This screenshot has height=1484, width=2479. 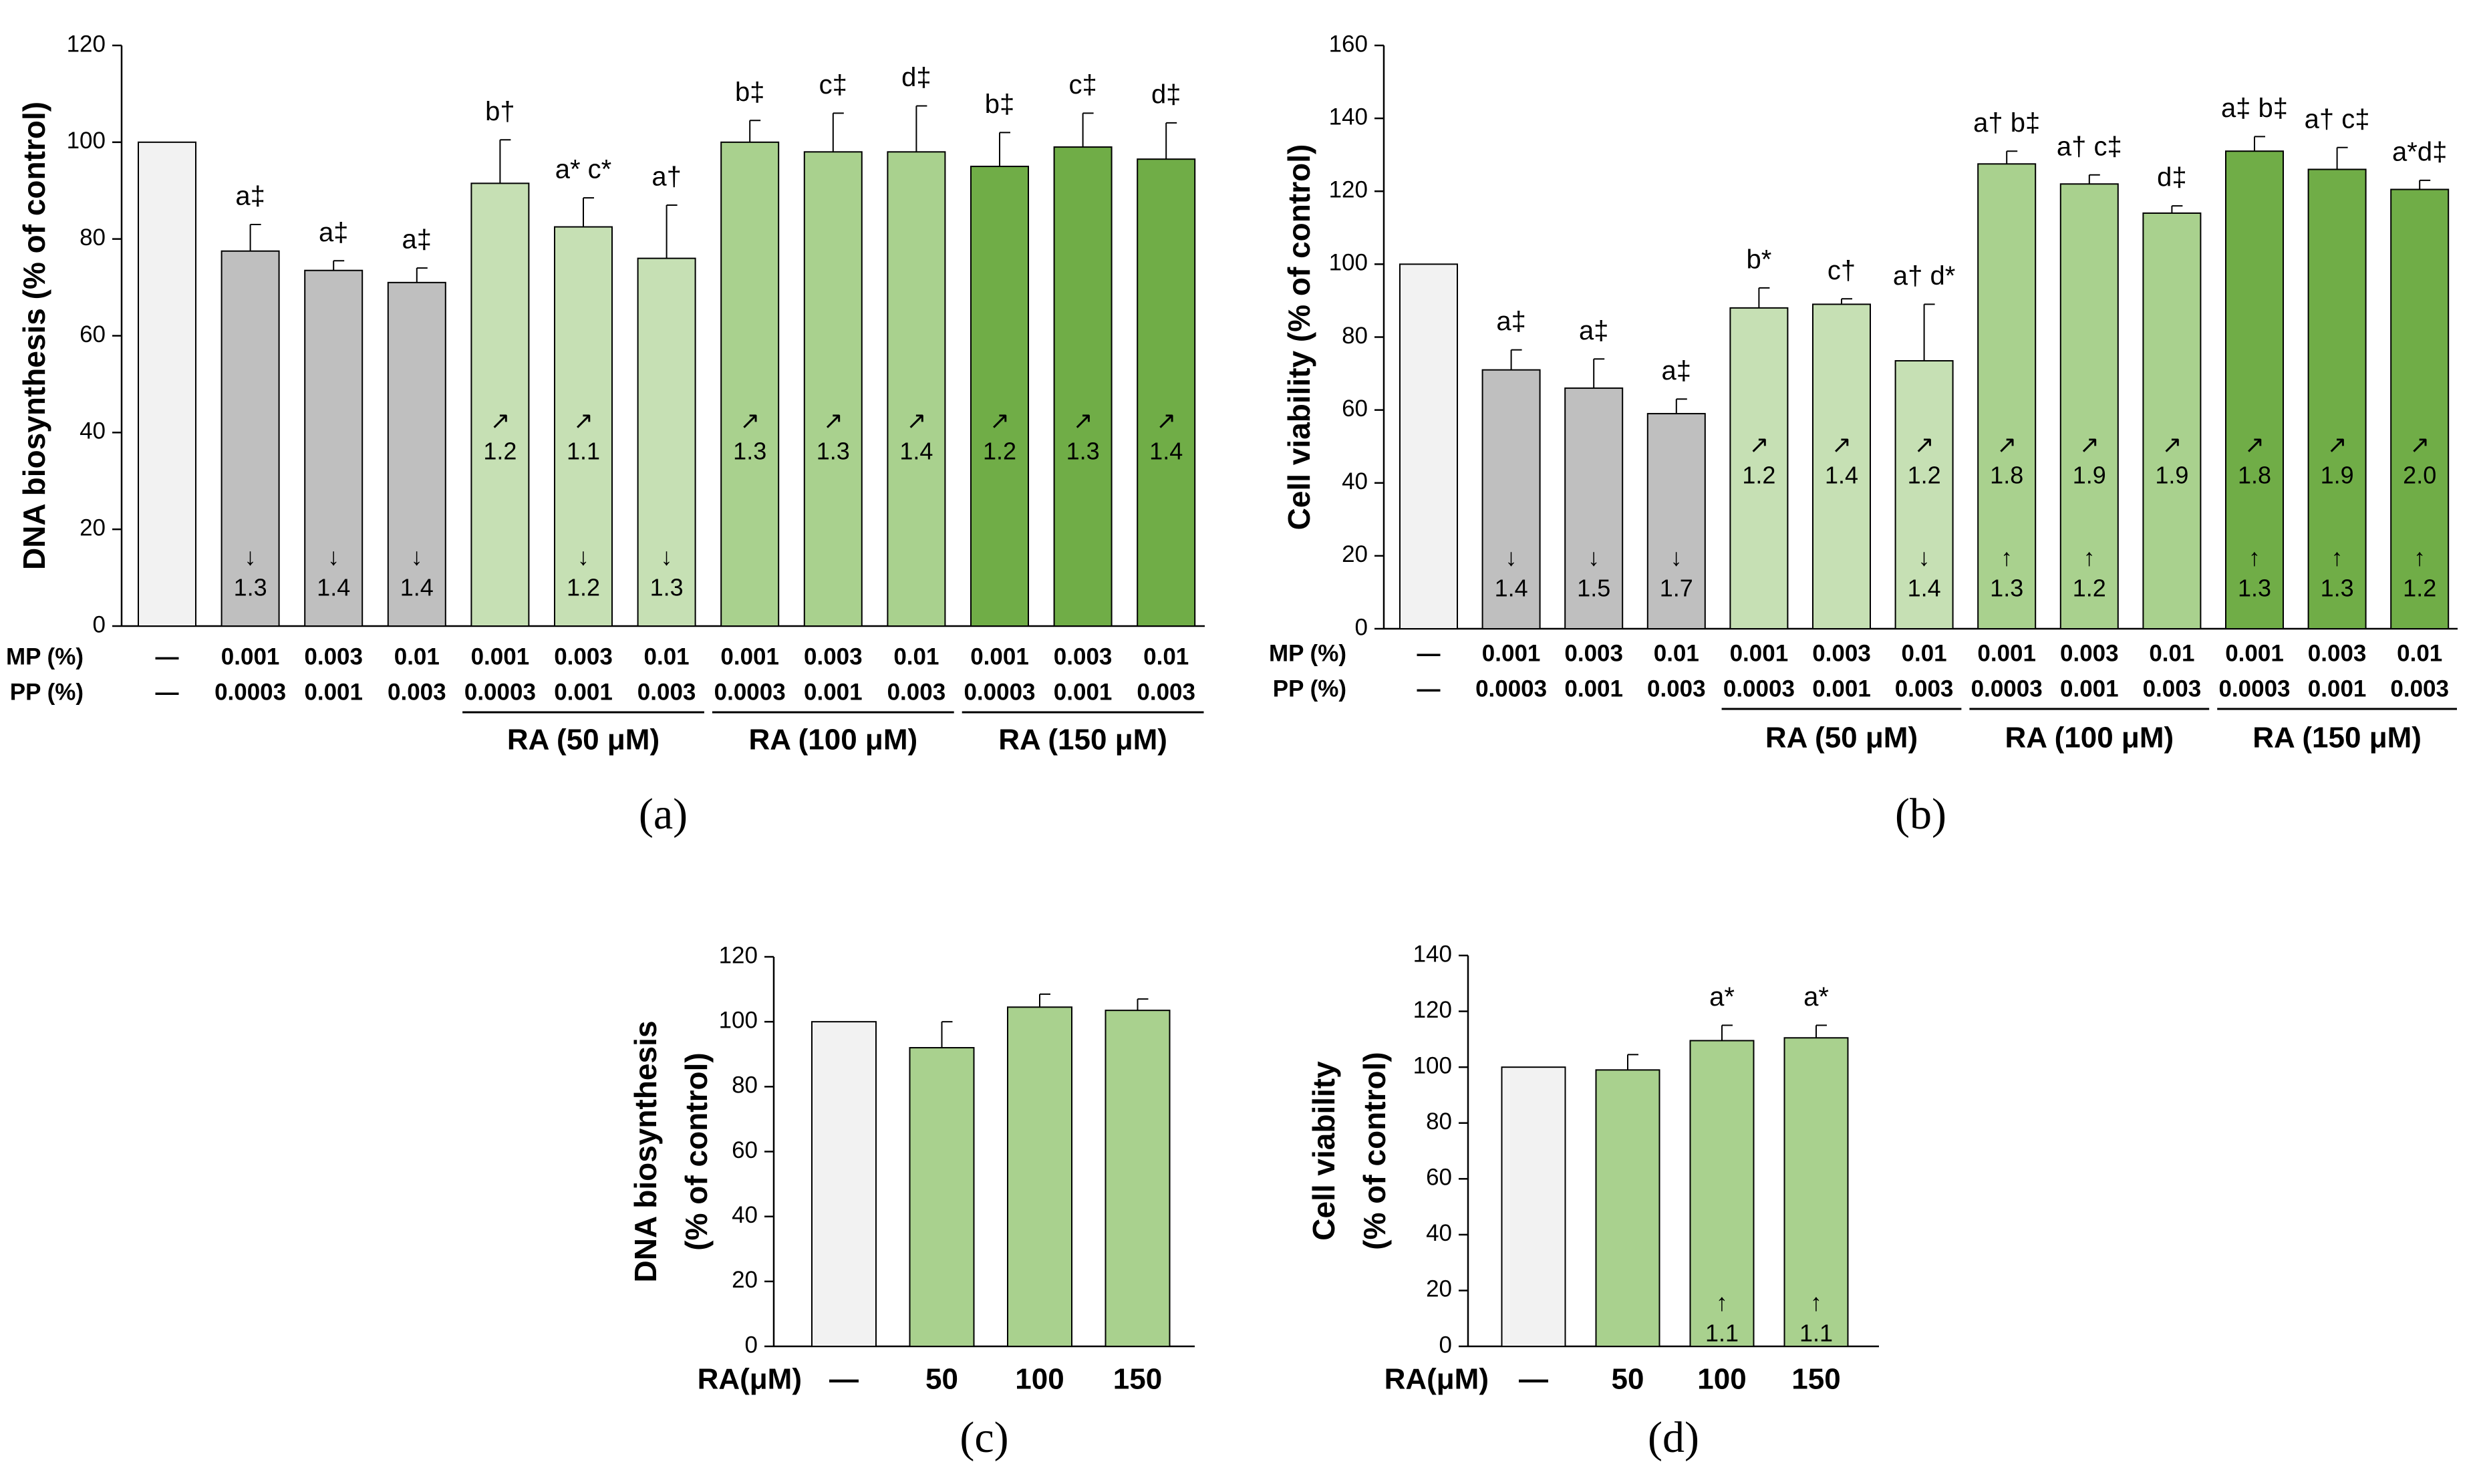 What do you see at coordinates (583, 740) in the screenshot?
I see `group-label: RA (50 μM)` at bounding box center [583, 740].